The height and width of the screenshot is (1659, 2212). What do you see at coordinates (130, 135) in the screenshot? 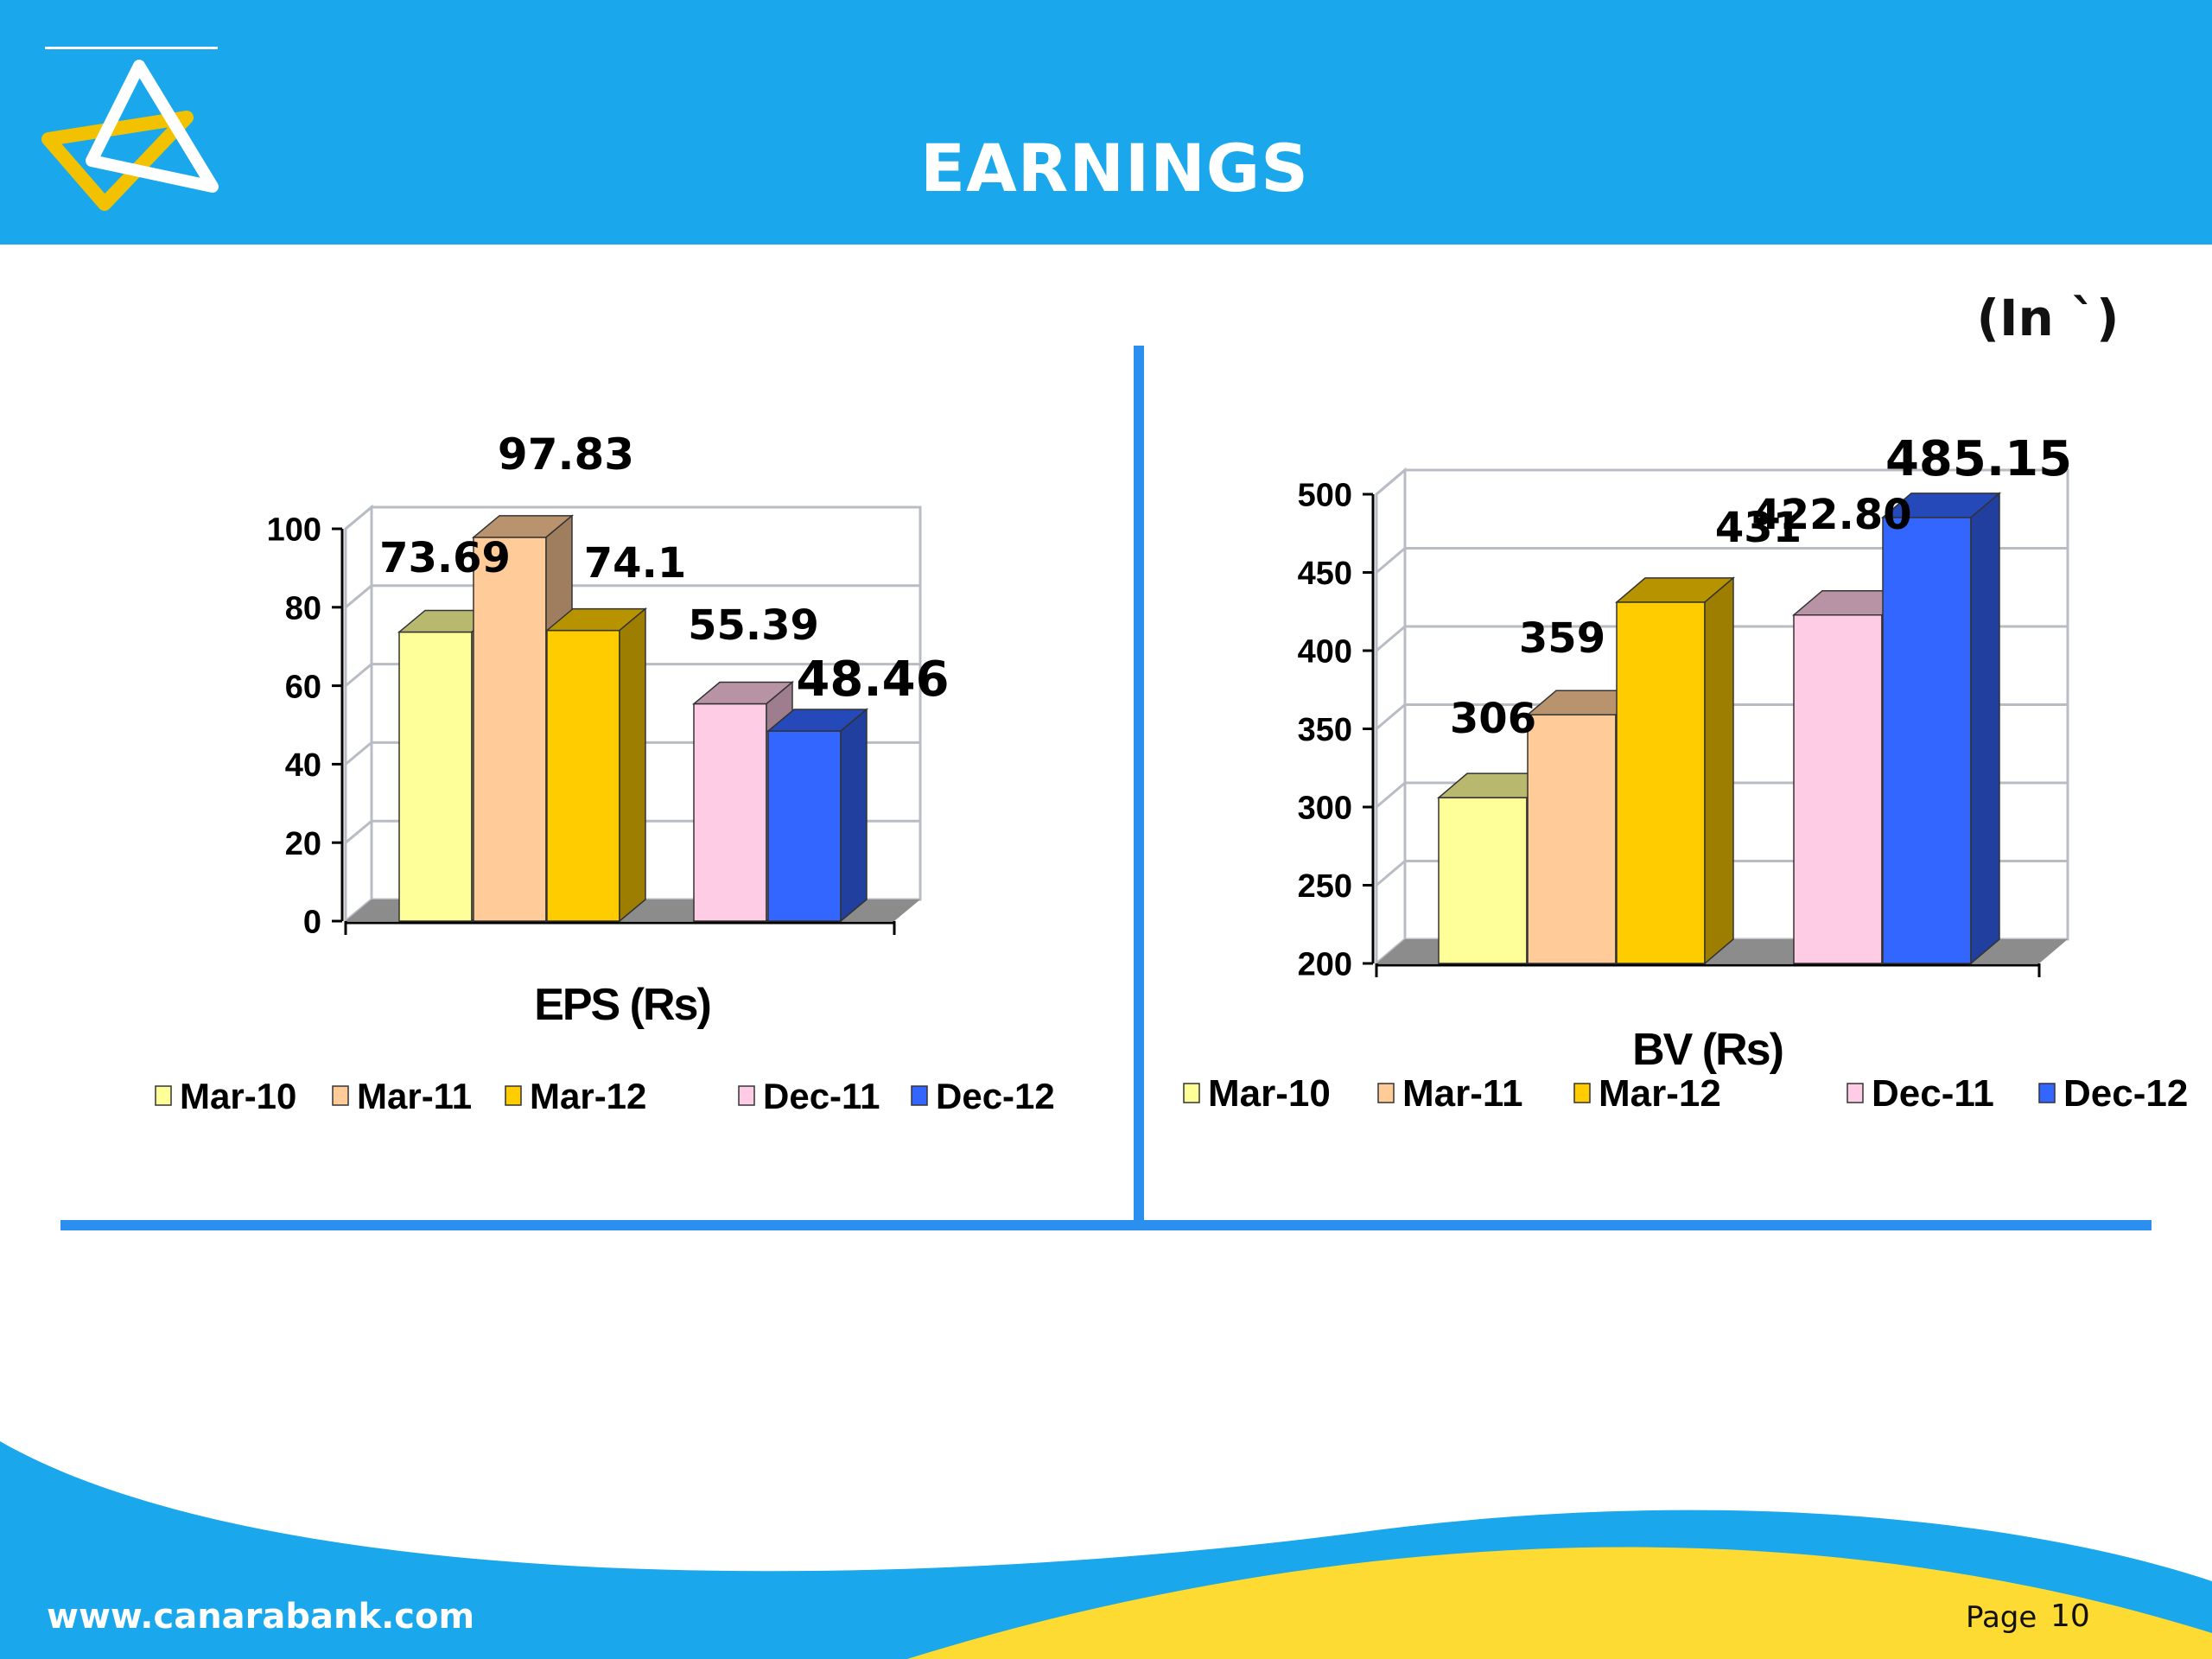
I see `canara-bank-logo` at bounding box center [130, 135].